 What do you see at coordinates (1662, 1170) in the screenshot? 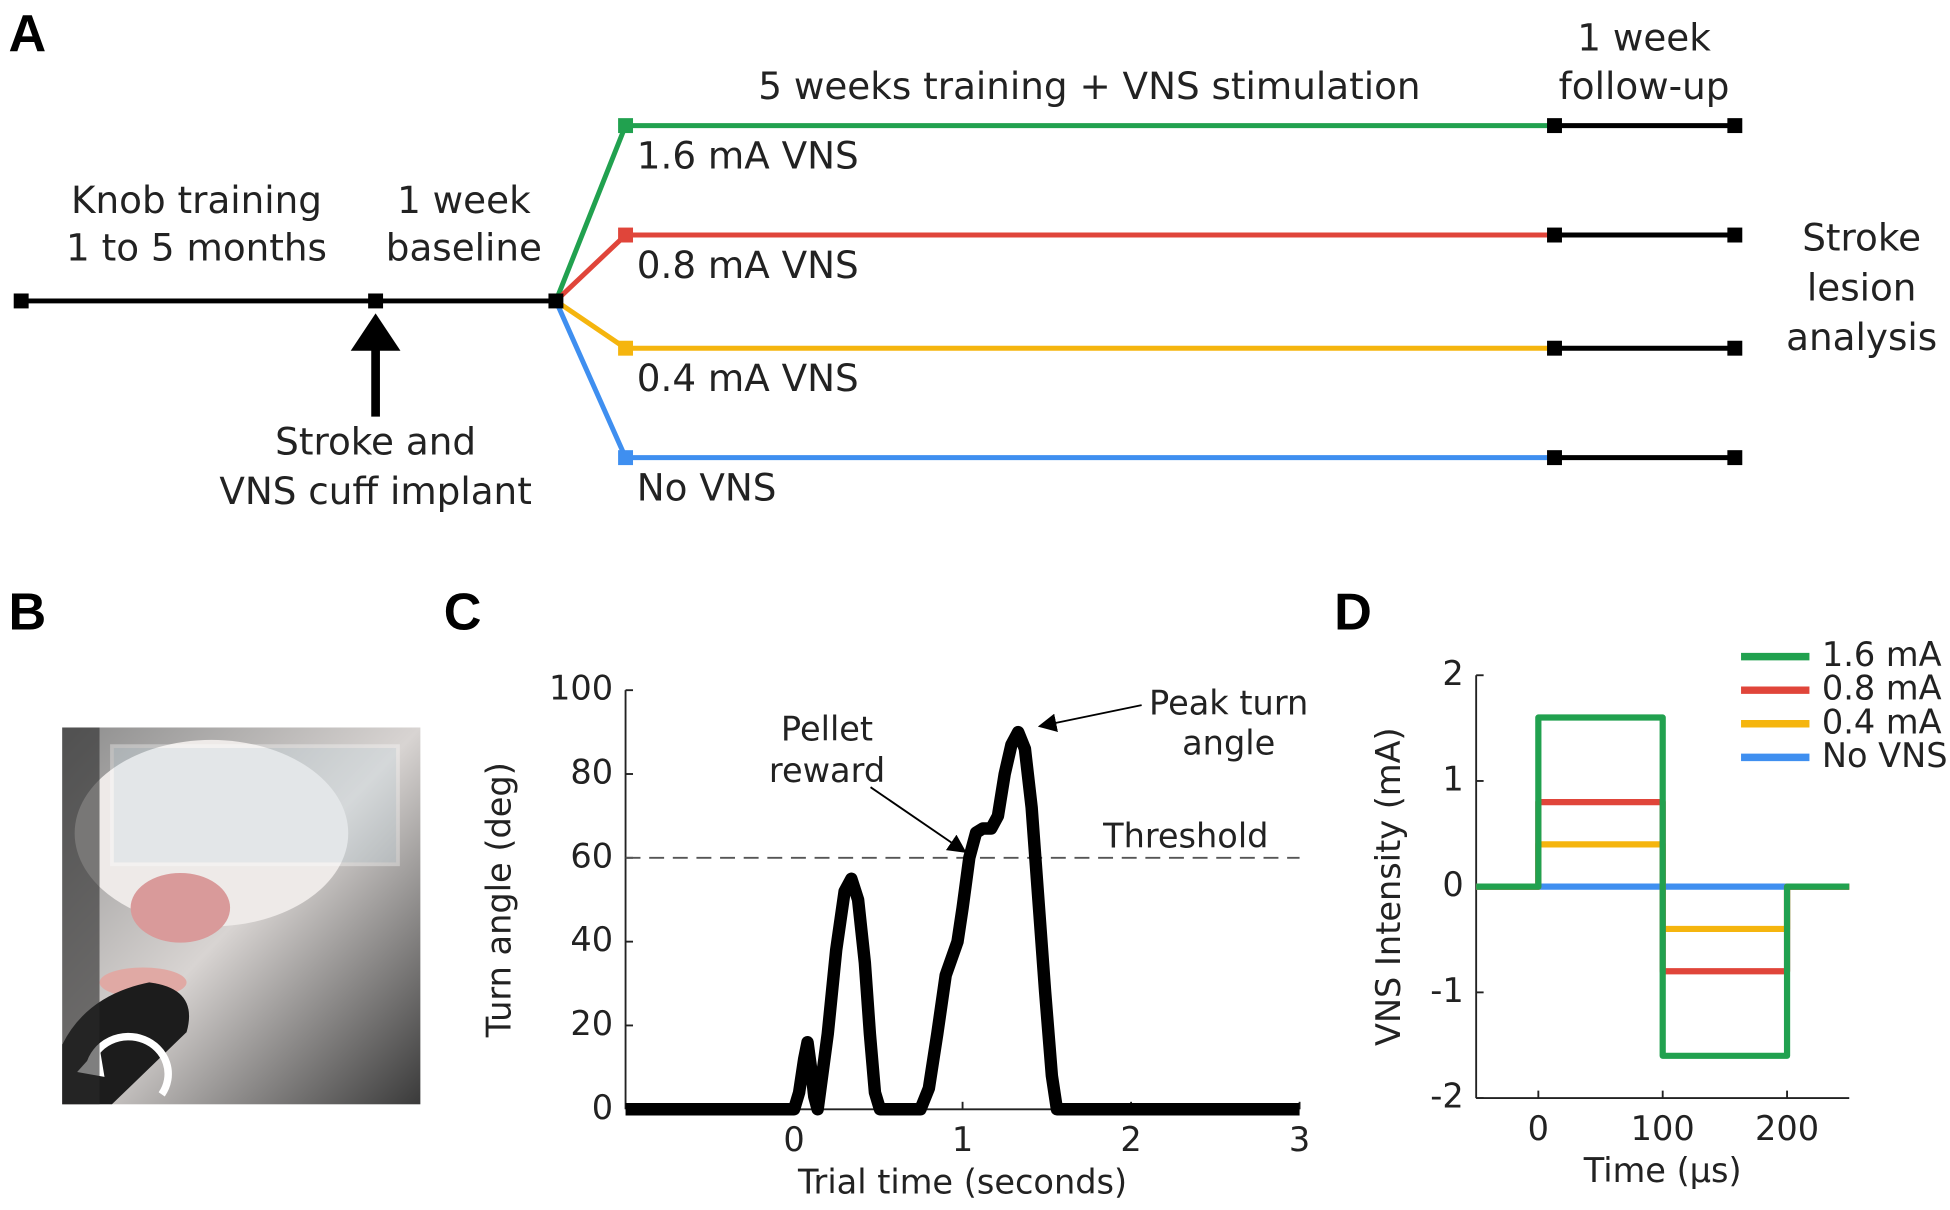
I see `x-axis-label: Time (µs)` at bounding box center [1662, 1170].